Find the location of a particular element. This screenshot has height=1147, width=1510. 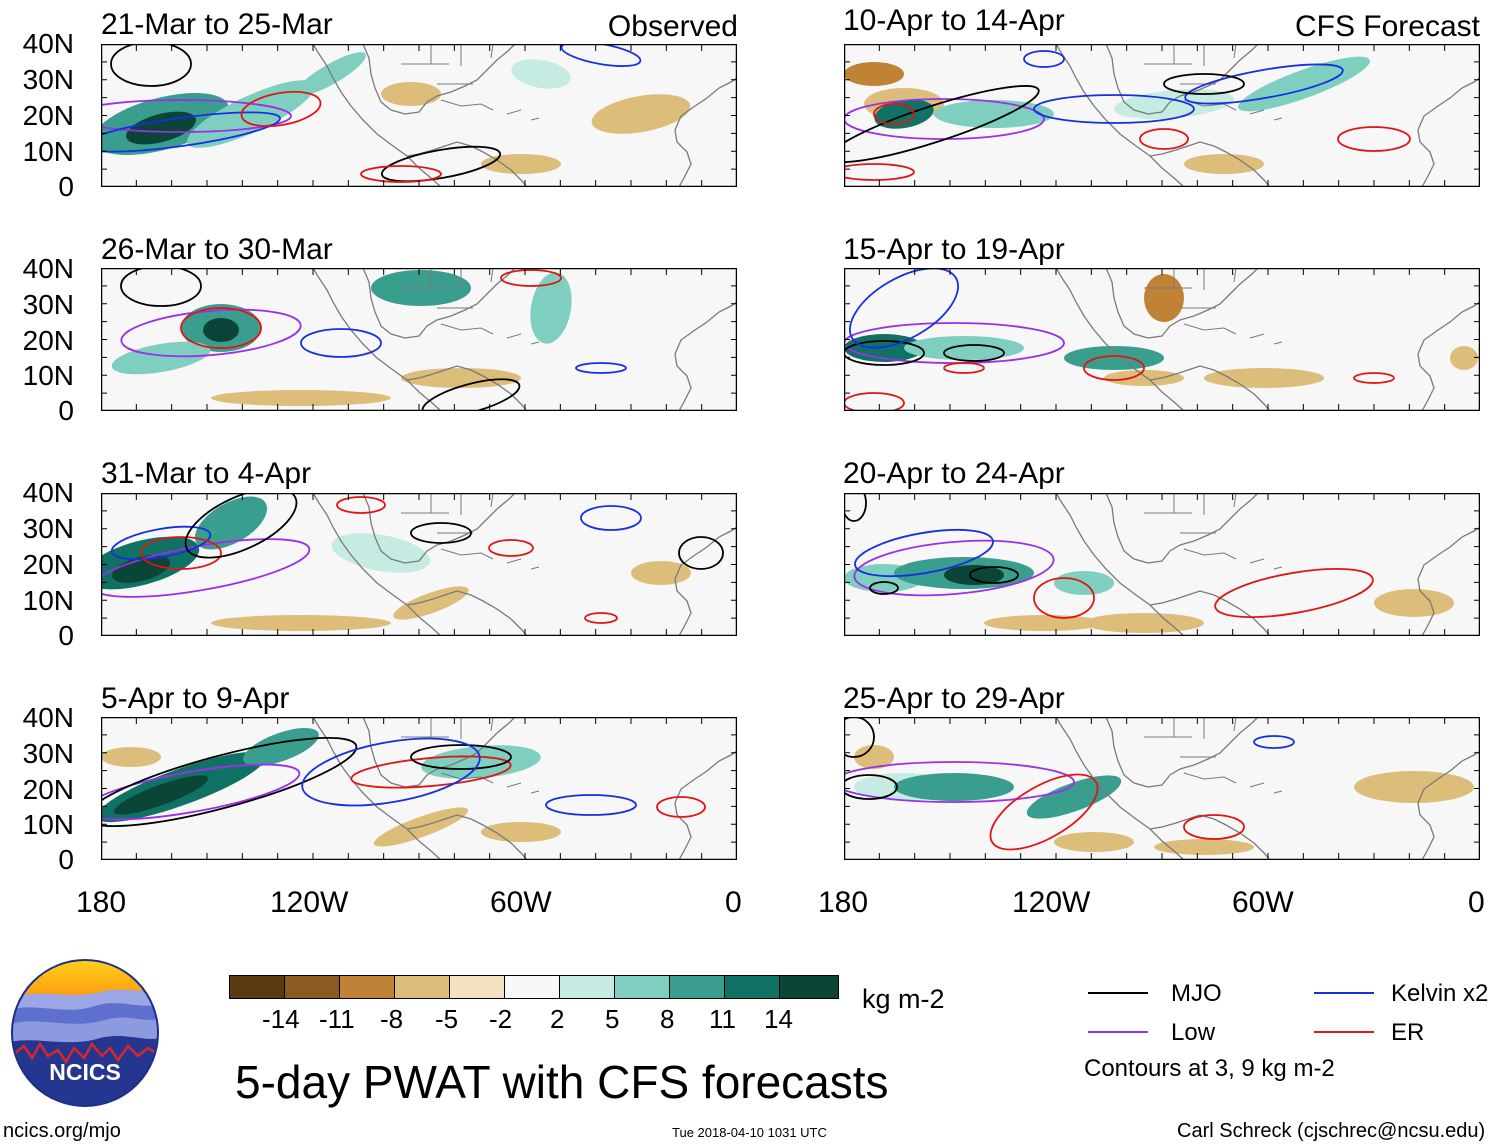

legend-line-er is located at coordinates (1344, 1032).